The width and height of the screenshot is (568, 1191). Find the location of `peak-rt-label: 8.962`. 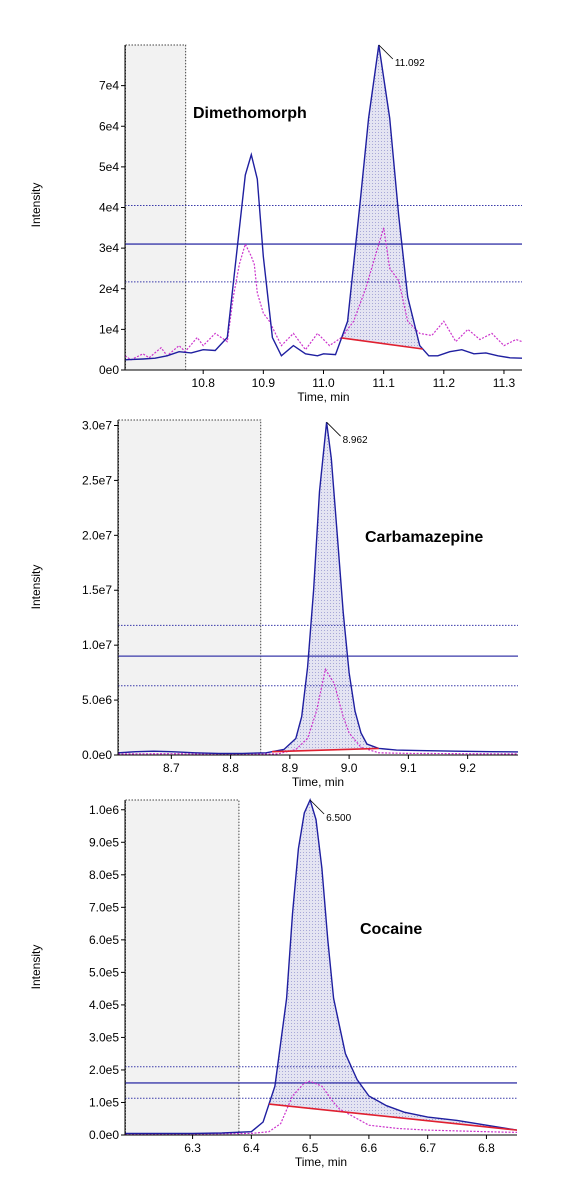

peak-rt-label: 8.962 is located at coordinates (355, 440).